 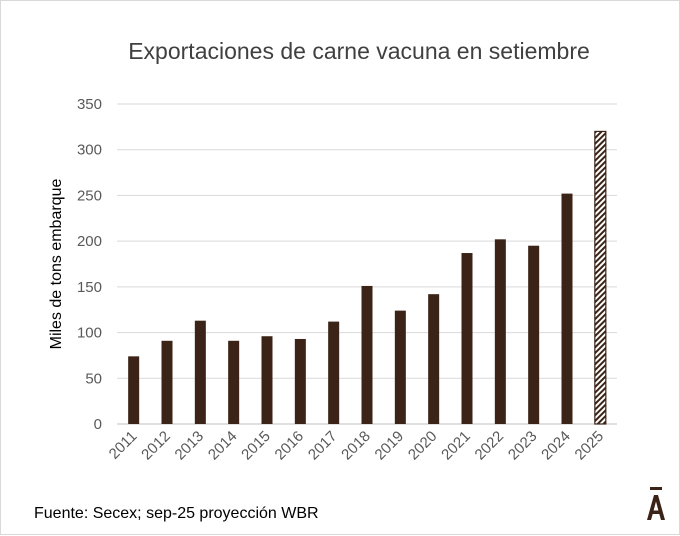 What do you see at coordinates (89, 241) in the screenshot?
I see `y-tick-label: 200` at bounding box center [89, 241].